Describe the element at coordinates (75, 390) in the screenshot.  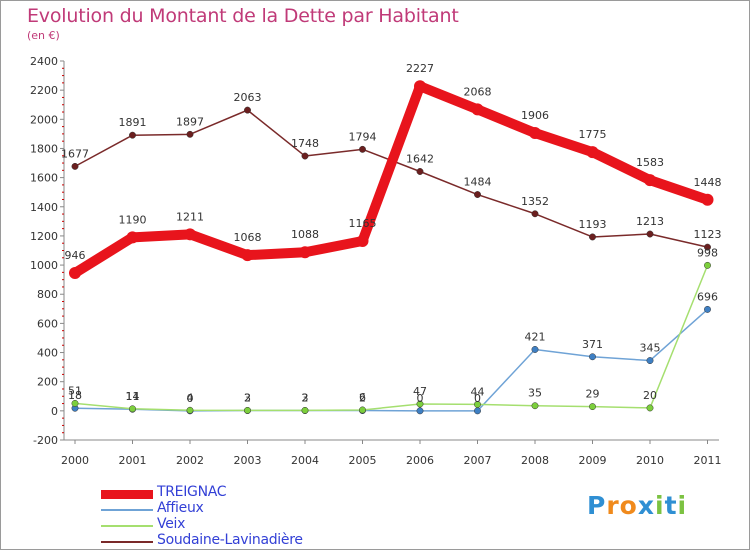
I see `data-label-veix: 51` at that location.